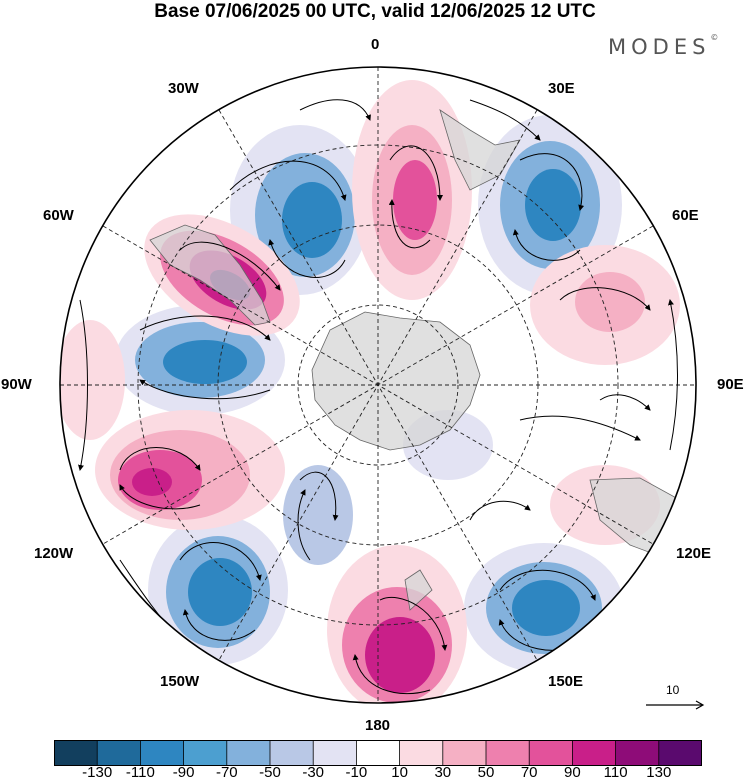  I want to click on lon-label-30e: 30E, so click(561, 88).